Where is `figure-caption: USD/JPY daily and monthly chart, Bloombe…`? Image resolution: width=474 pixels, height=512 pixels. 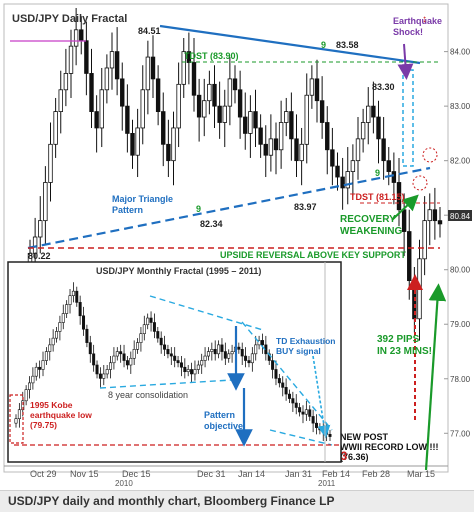 figure-caption: USD/JPY daily and monthly chart, Bloombe… is located at coordinates (171, 501).